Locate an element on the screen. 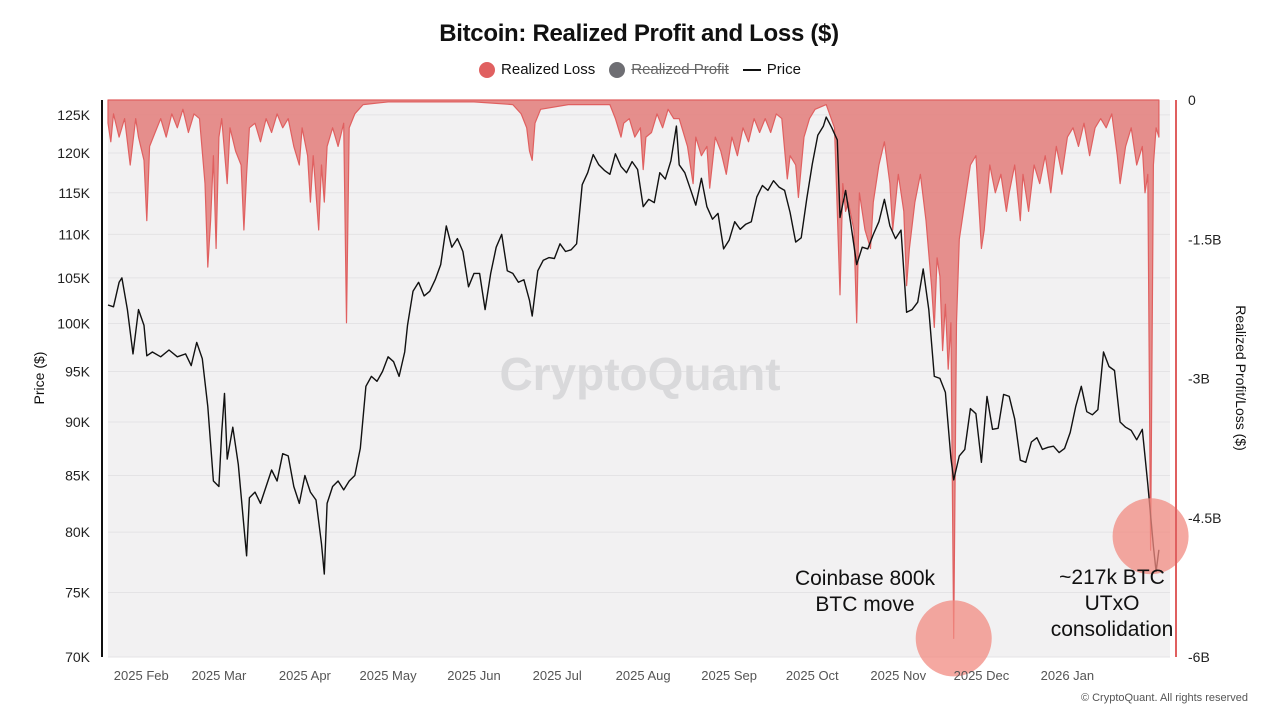 This screenshot has height=719, width=1280. right-tick-label: -1.5B is located at coordinates (1204, 239).